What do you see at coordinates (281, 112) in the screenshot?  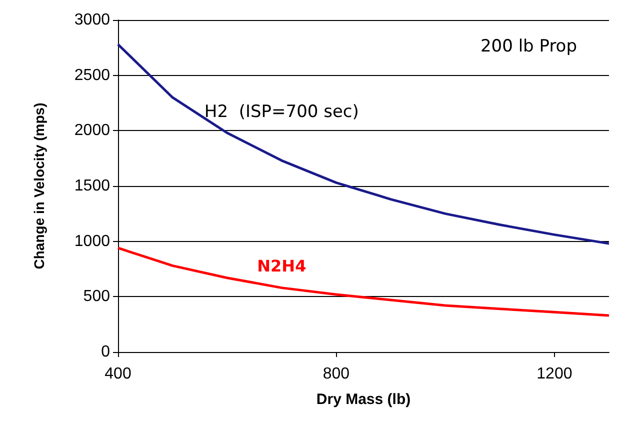 I see `series-label: H2 (ISP=700 sec)` at bounding box center [281, 112].